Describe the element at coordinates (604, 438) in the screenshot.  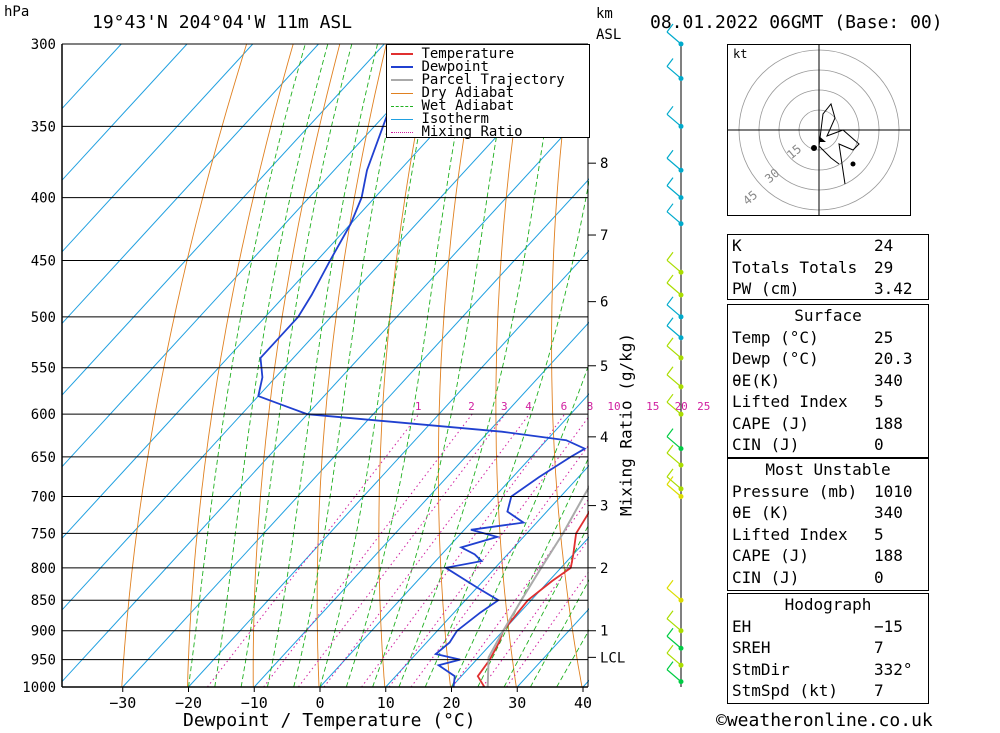
I see `km-tick-label: 4` at that location.